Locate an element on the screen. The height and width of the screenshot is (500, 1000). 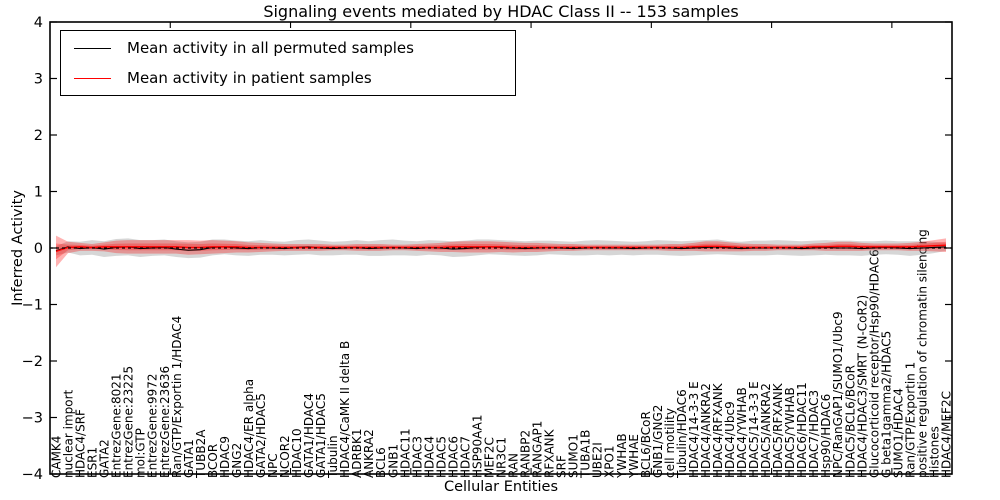
x-tick-label: HDAC5/RFXANK is located at coordinates (778, 430).